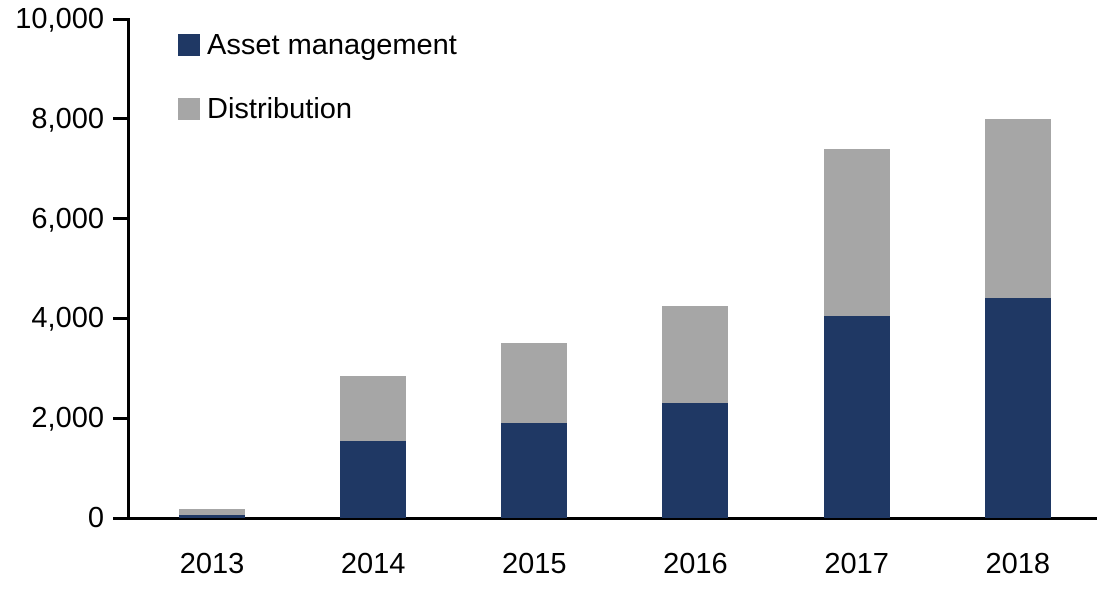 Image resolution: width=1102 pixels, height=594 pixels. What do you see at coordinates (373, 564) in the screenshot?
I see `x-tick-label-2014: 2014` at bounding box center [373, 564].